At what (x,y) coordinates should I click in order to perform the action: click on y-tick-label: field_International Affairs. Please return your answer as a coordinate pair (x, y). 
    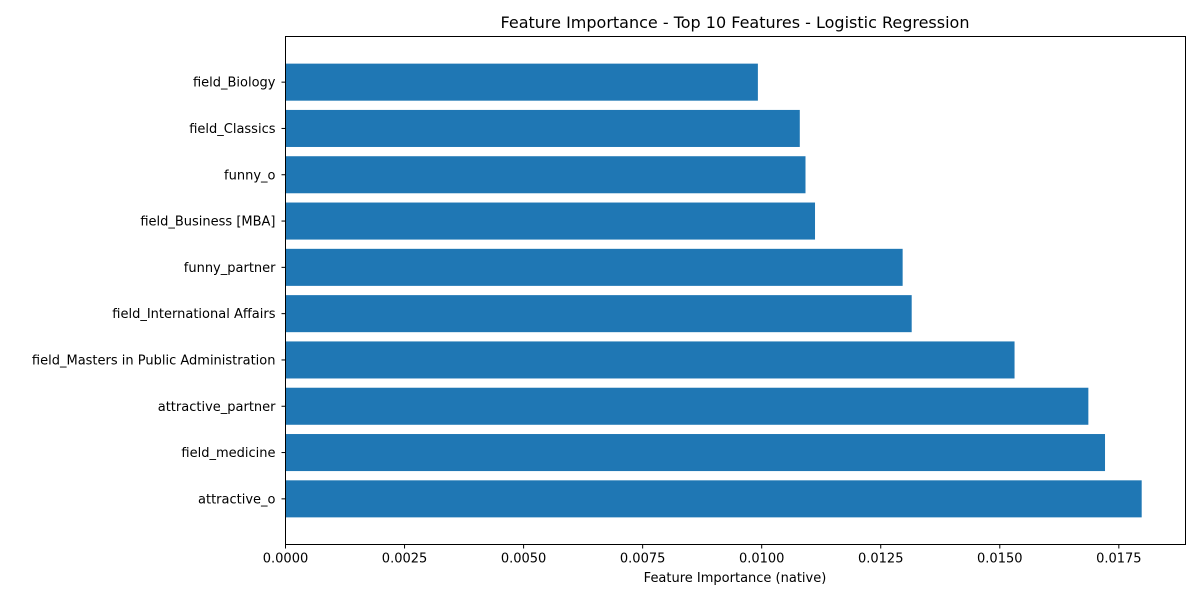
    Looking at the image, I should click on (193, 314).